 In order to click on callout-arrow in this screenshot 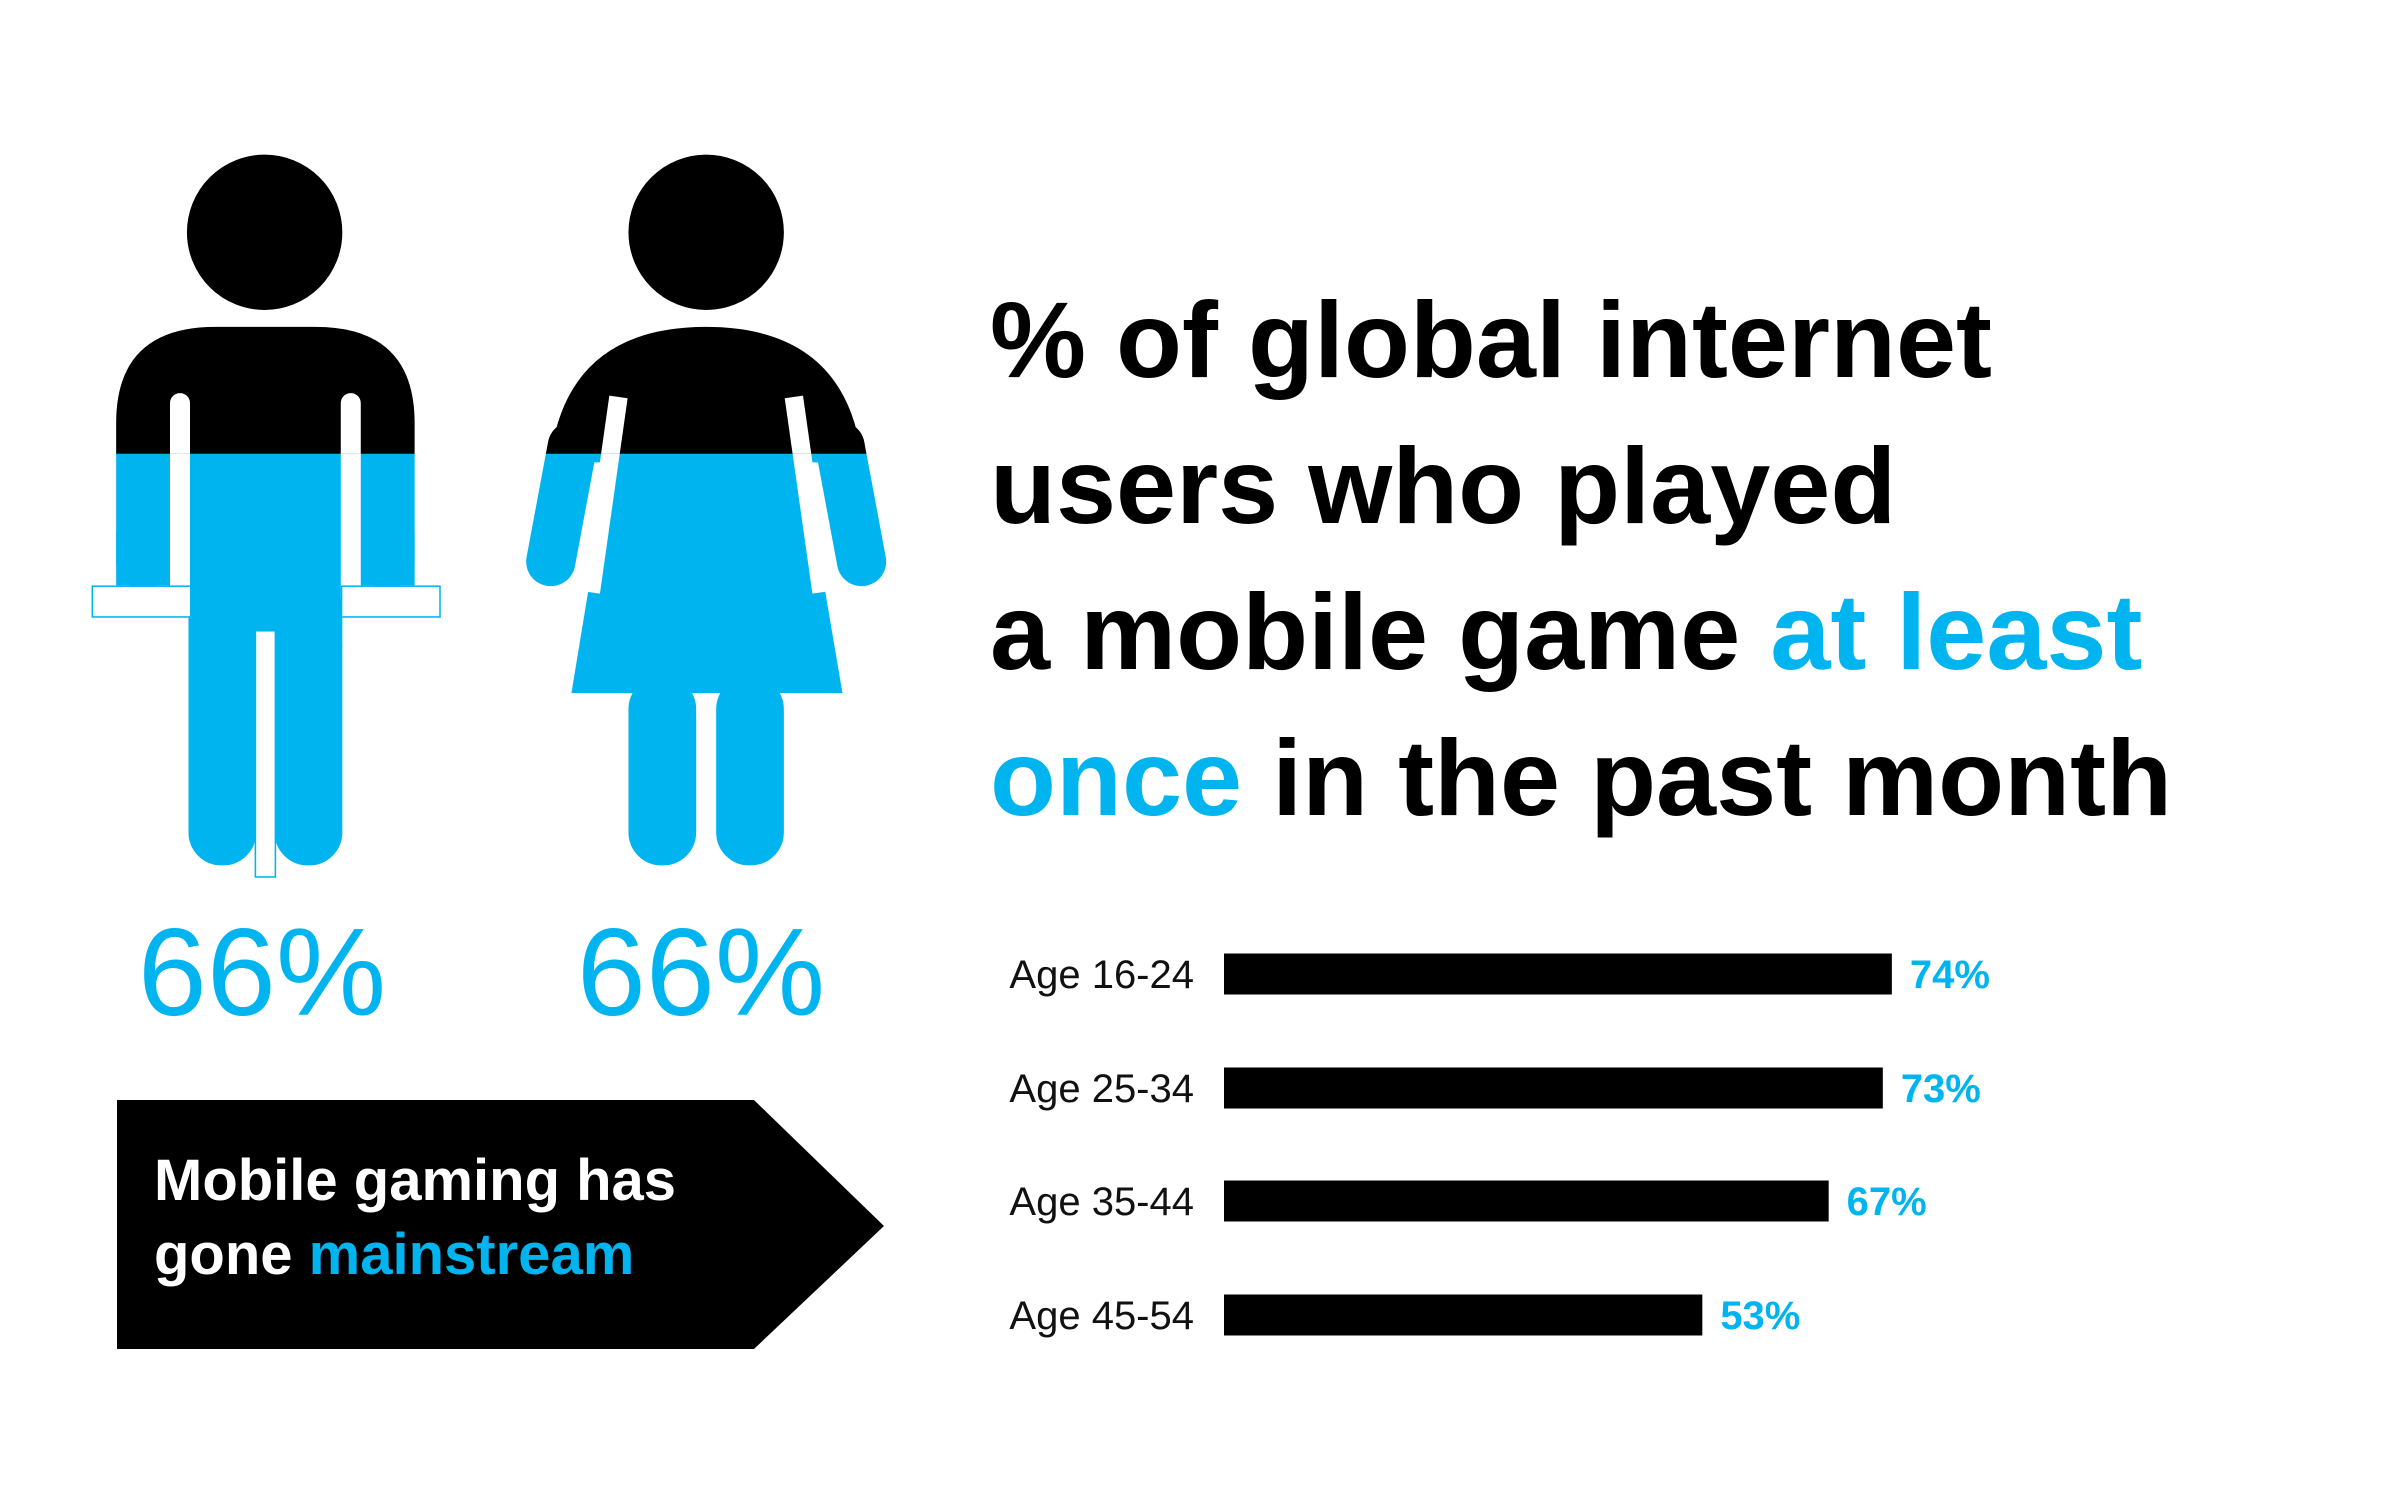, I will do `click(500, 1224)`.